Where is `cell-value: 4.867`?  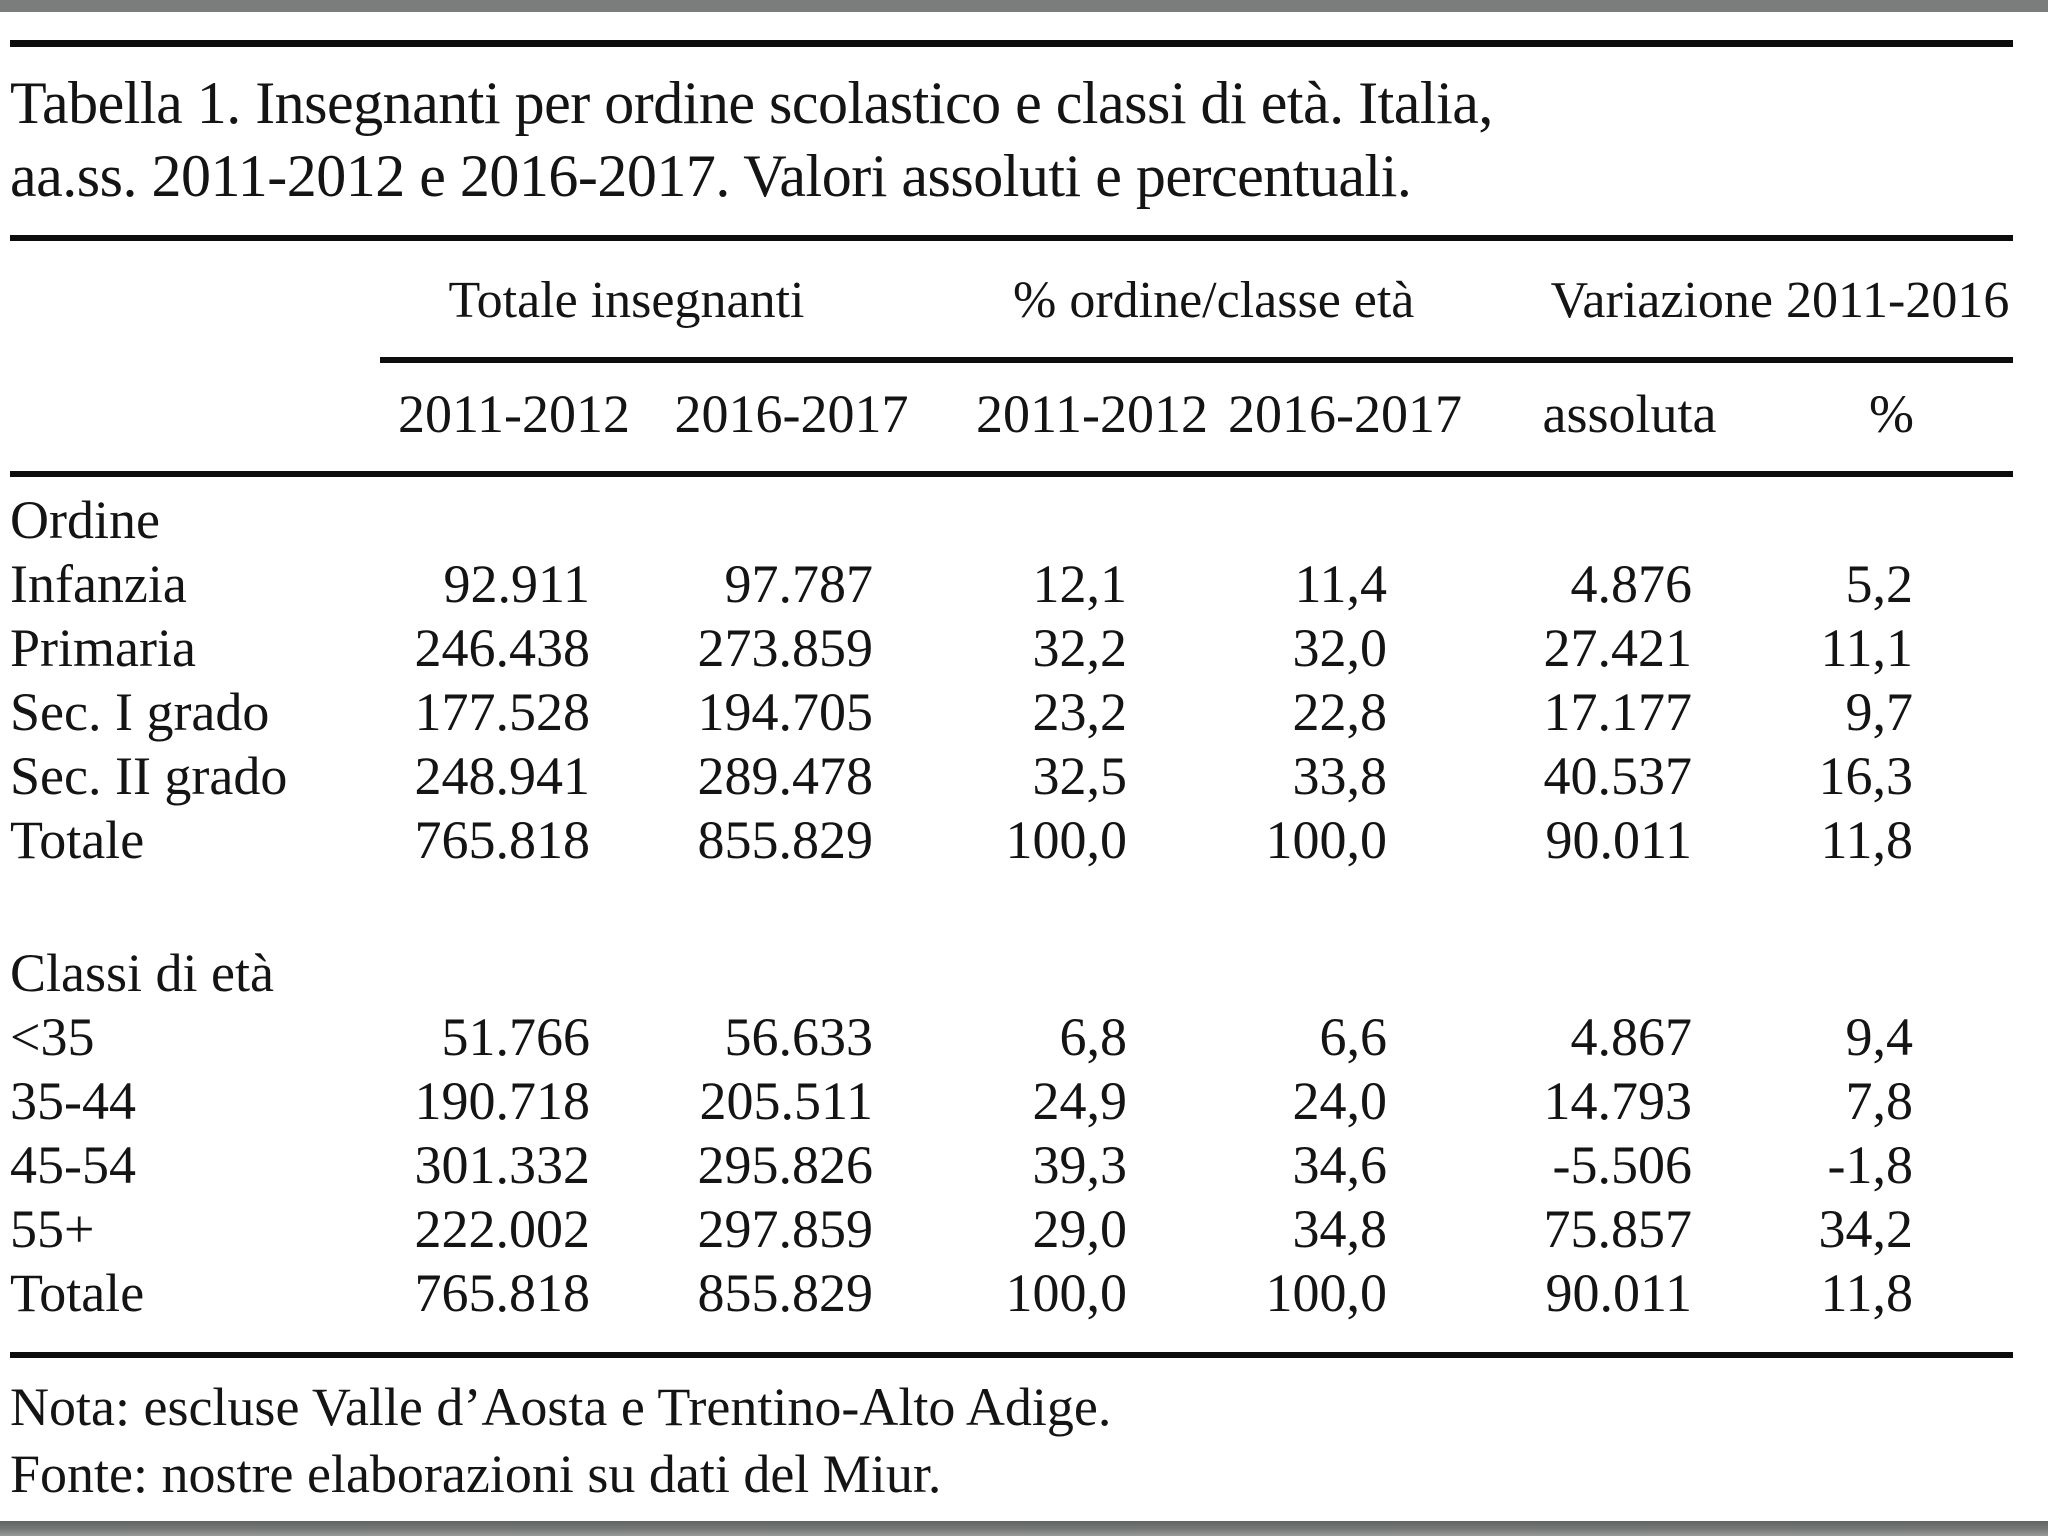 cell-value: 4.867 is located at coordinates (1631, 1037).